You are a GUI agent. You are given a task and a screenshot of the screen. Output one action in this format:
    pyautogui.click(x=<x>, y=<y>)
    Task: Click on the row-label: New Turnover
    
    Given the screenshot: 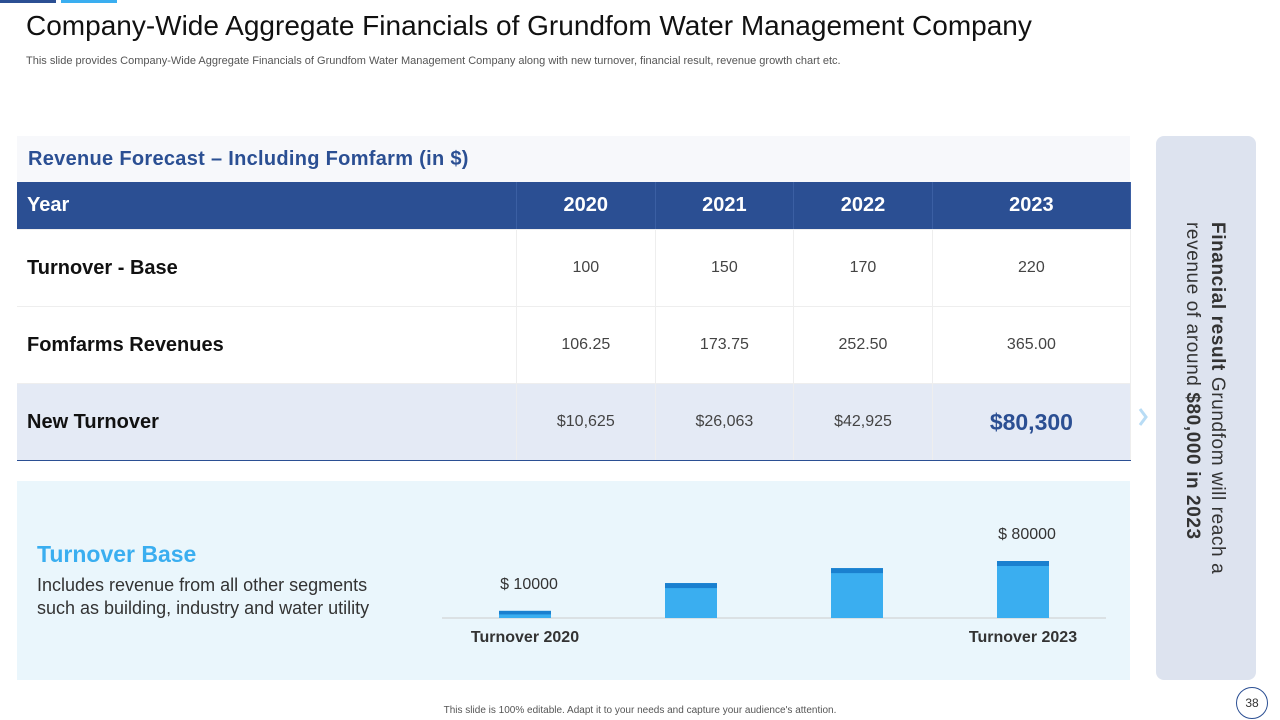 What is the action you would take?
    pyautogui.click(x=267, y=422)
    